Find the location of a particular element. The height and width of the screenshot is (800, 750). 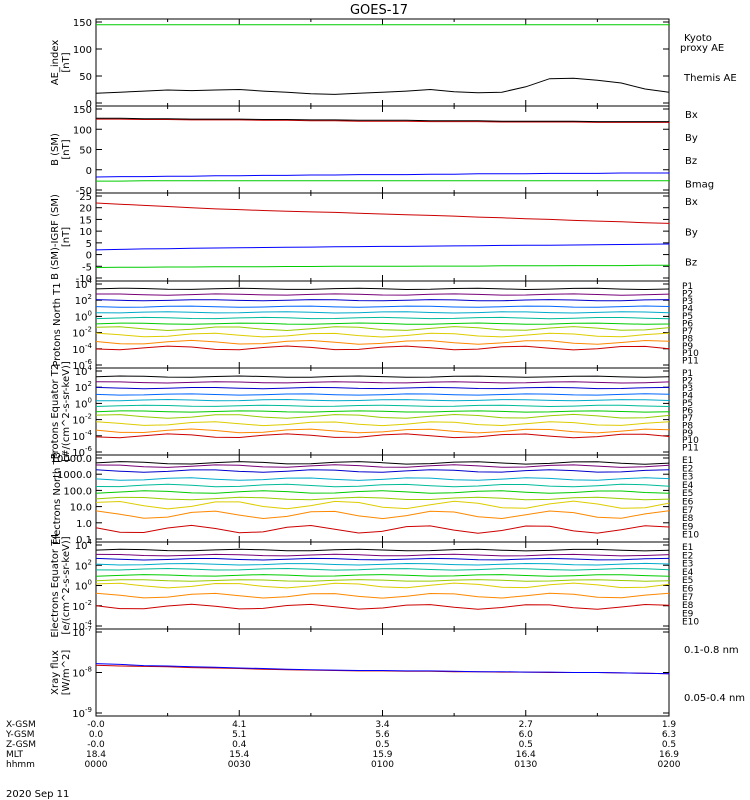

legend-entry: E5 is located at coordinates (687, 581).